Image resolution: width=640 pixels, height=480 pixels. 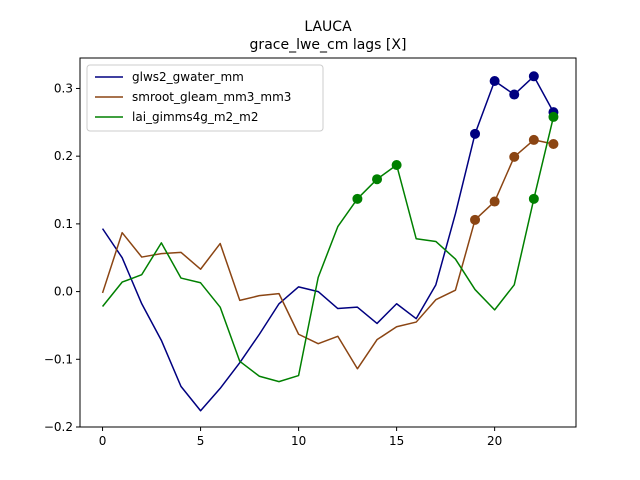 What do you see at coordinates (63, 224) in the screenshot?
I see `y-tick-label: 0.1` at bounding box center [63, 224].